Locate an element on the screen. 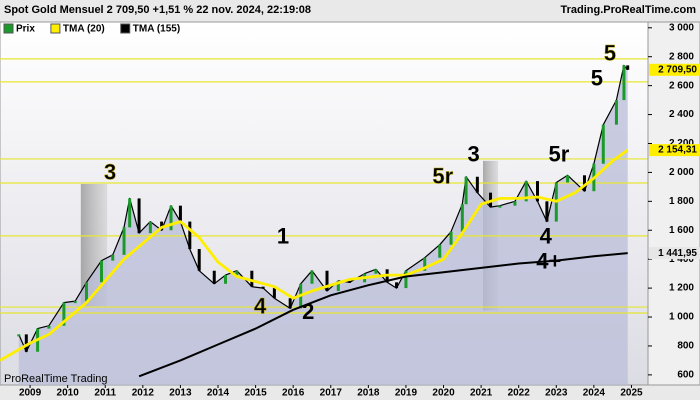 Image resolution: width=700 pixels, height=400 pixels. annotation: 4 is located at coordinates (260, 305).